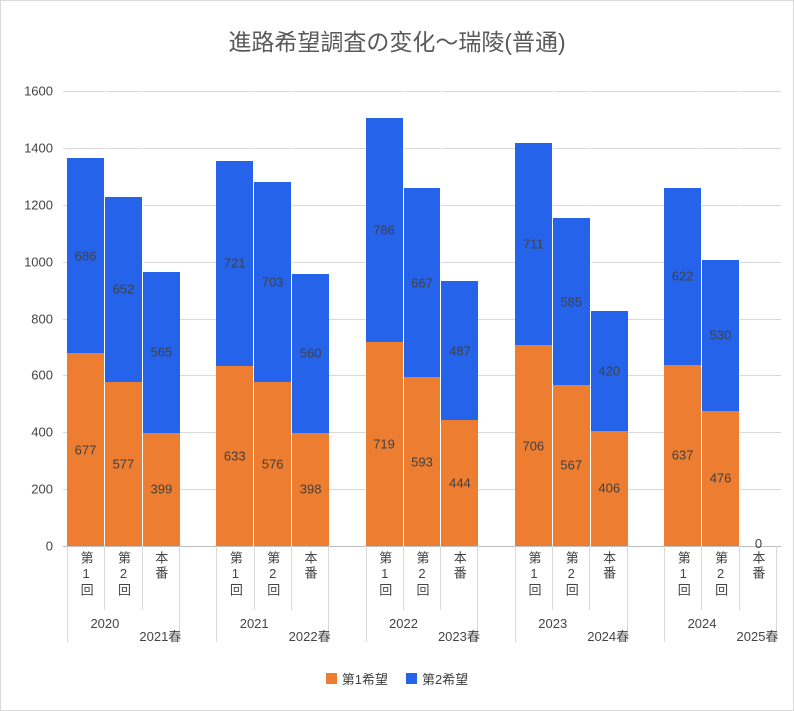 The image size is (794, 711). What do you see at coordinates (123, 289) in the screenshot?
I see `bar-segment-second-choice: 652` at bounding box center [123, 289].